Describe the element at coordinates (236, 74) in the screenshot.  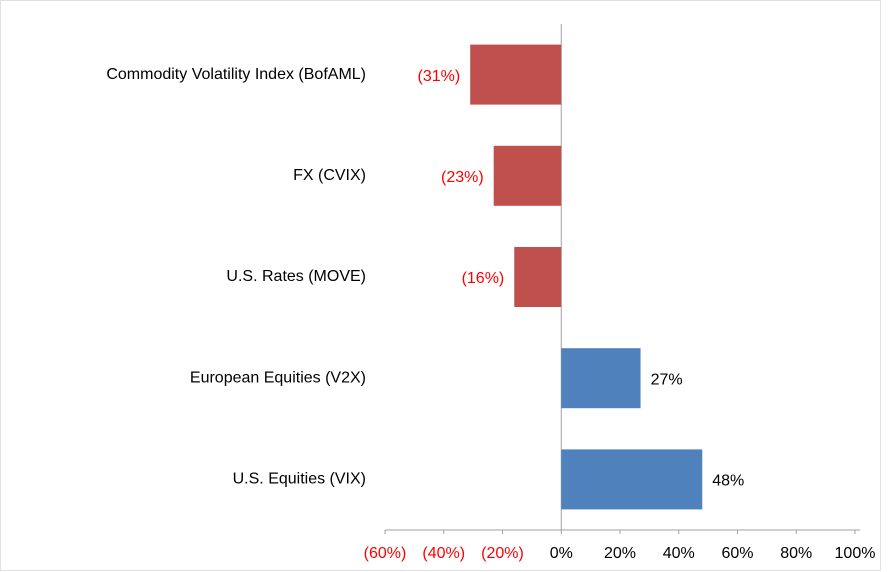
I see `y-tick-label: Commodity Volatility Index (BofAML)` at that location.